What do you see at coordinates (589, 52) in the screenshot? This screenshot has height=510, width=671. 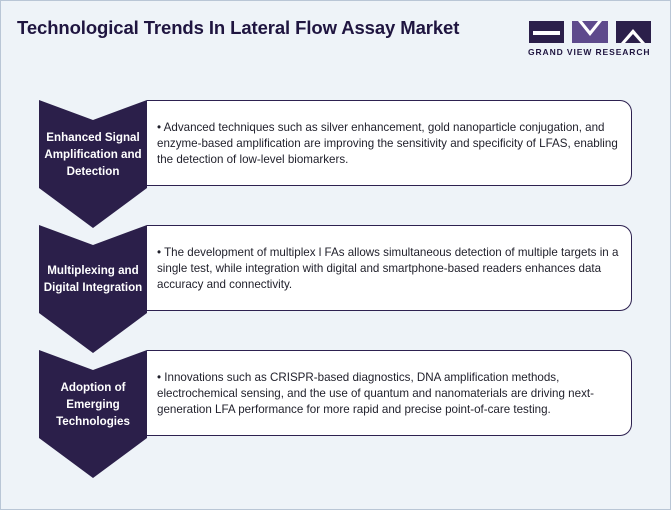 I see `logo-text: GRAND VIEW RESEARCH` at bounding box center [589, 52].